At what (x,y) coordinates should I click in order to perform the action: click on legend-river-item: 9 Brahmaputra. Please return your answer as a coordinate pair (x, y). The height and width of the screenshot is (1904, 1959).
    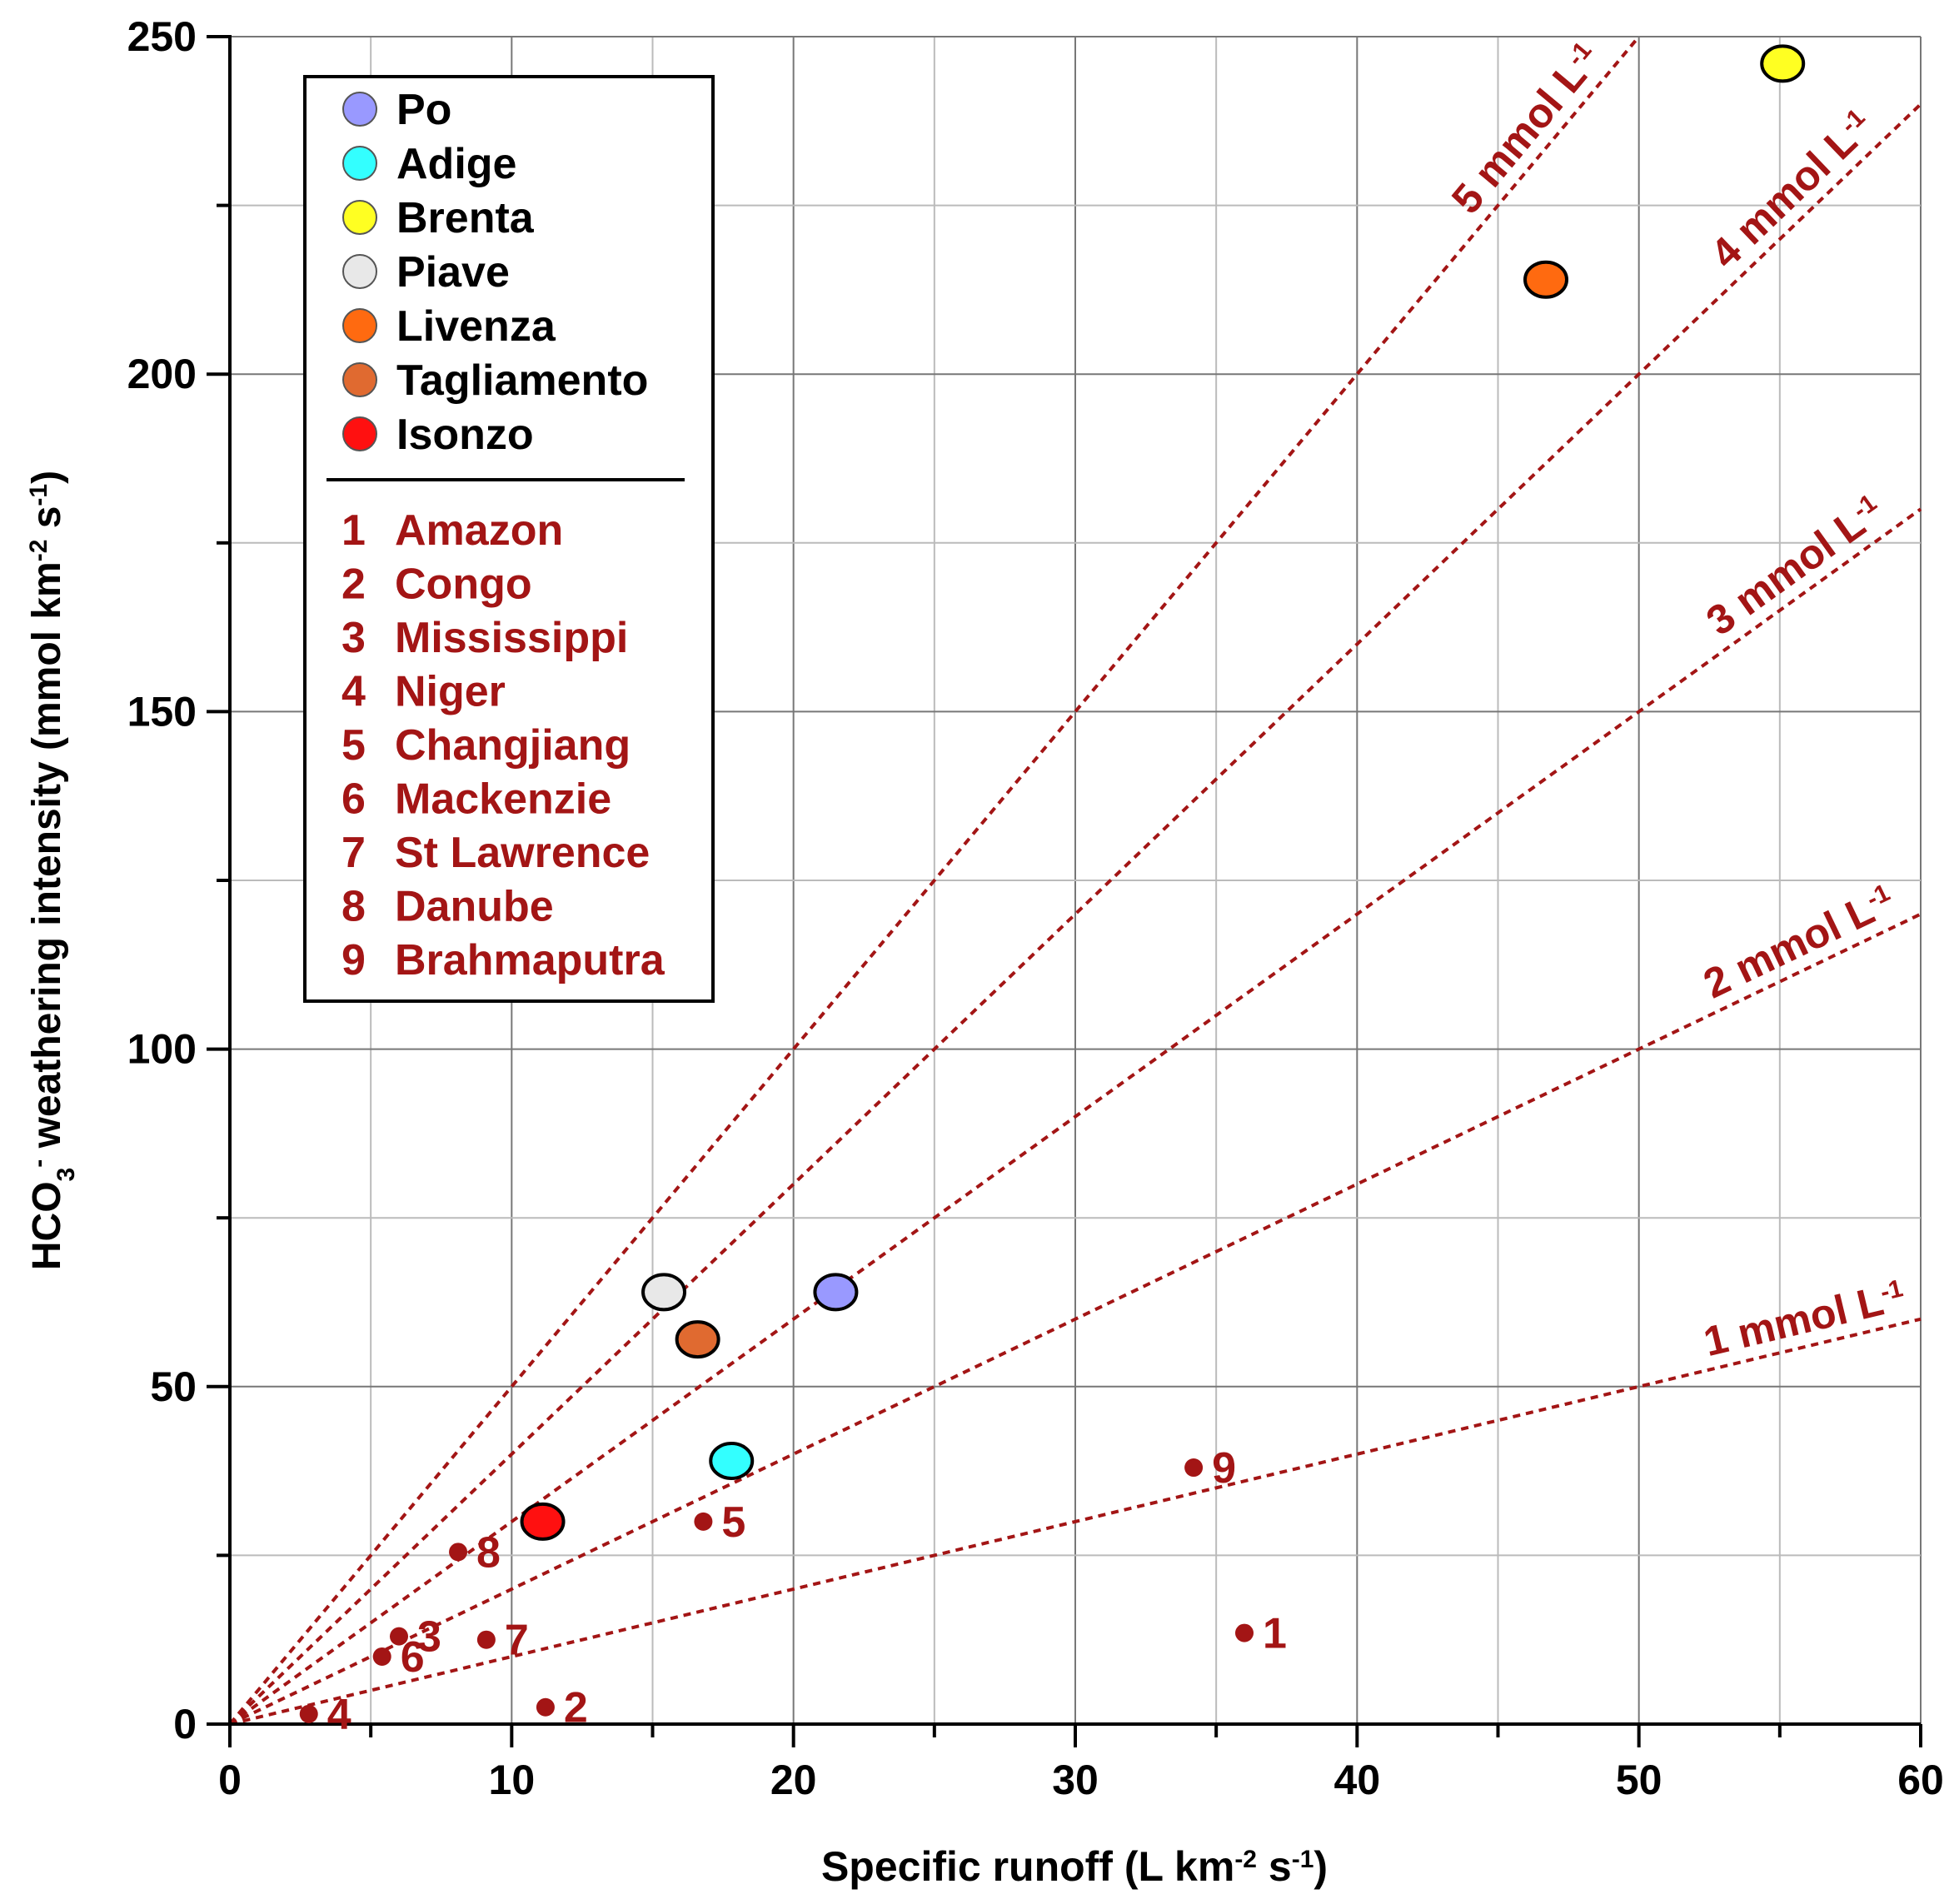
    Looking at the image, I should click on (503, 960).